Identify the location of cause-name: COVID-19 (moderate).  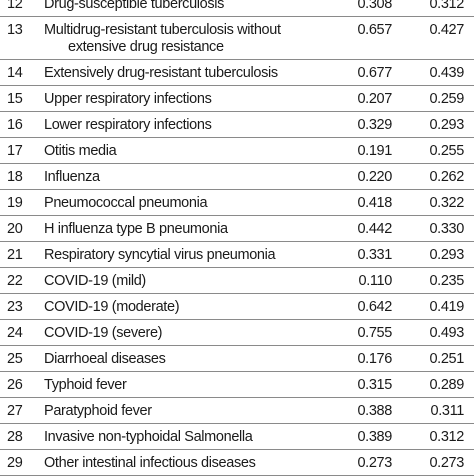
(189, 307).